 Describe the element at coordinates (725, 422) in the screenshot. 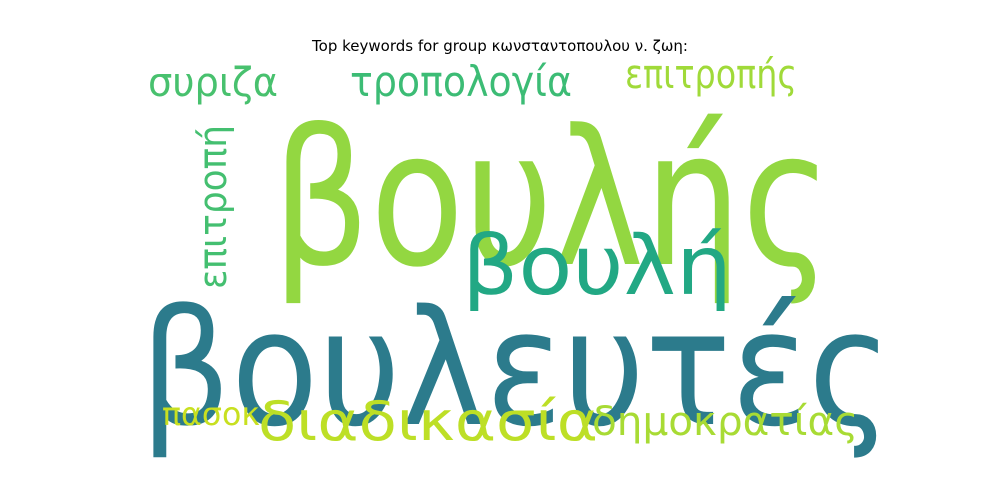

I see `word-9: δημοκρατίας` at that location.